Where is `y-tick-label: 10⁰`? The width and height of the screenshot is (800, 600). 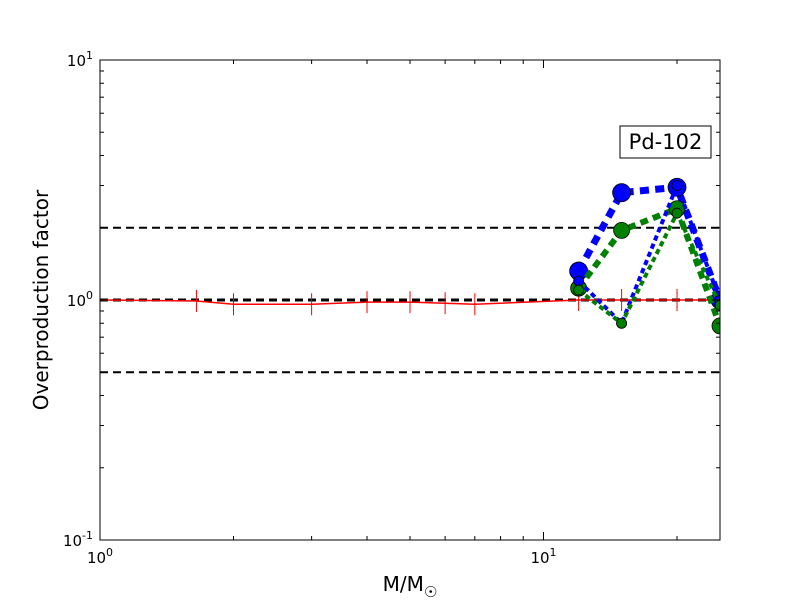
y-tick-label: 10⁰ is located at coordinates (80, 299).